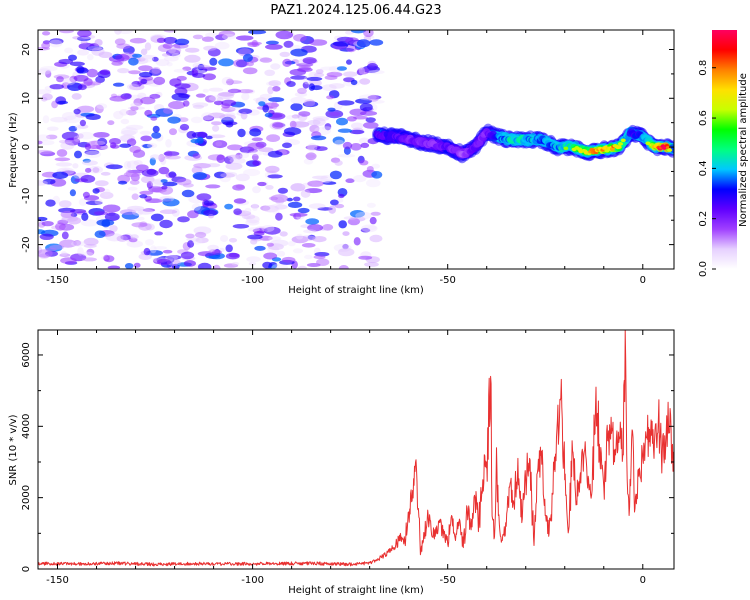  Describe the element at coordinates (26, 147) in the screenshot. I see `y-tick-label: 0` at that location.